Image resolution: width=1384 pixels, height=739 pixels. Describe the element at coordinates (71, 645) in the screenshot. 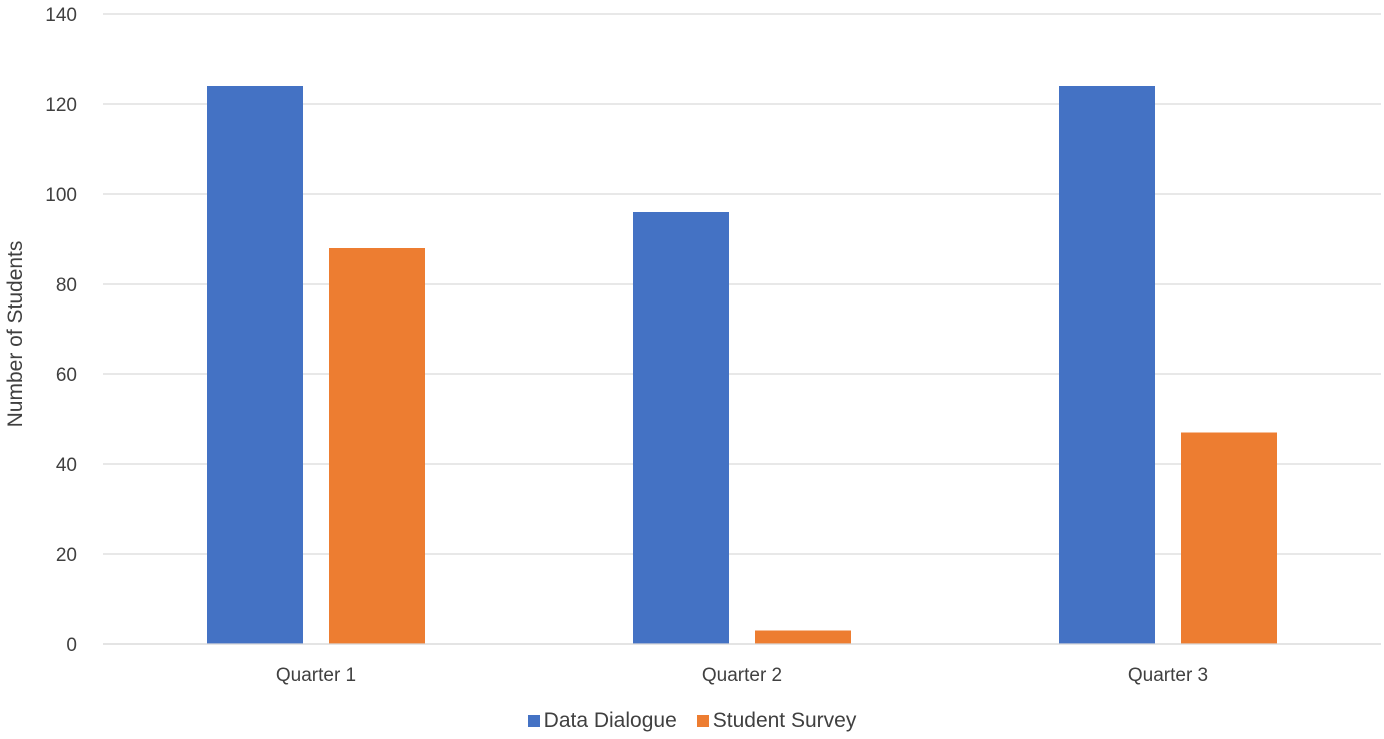

I see `y-tick-label: 0` at that location.